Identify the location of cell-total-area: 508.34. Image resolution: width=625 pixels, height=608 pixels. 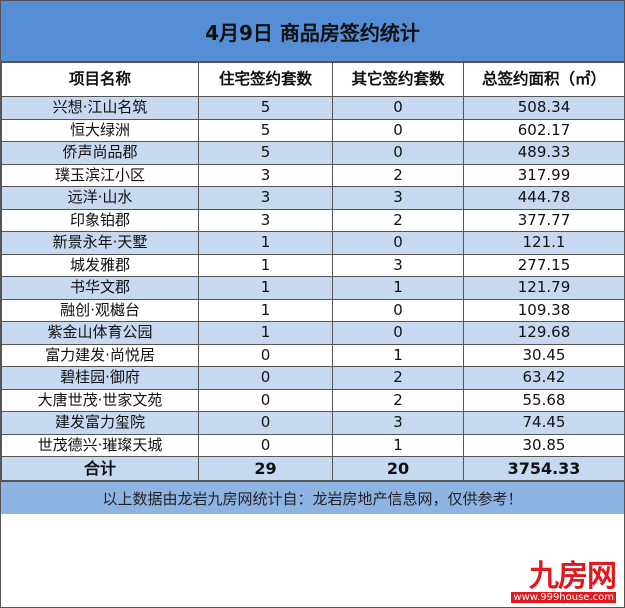
(543, 108).